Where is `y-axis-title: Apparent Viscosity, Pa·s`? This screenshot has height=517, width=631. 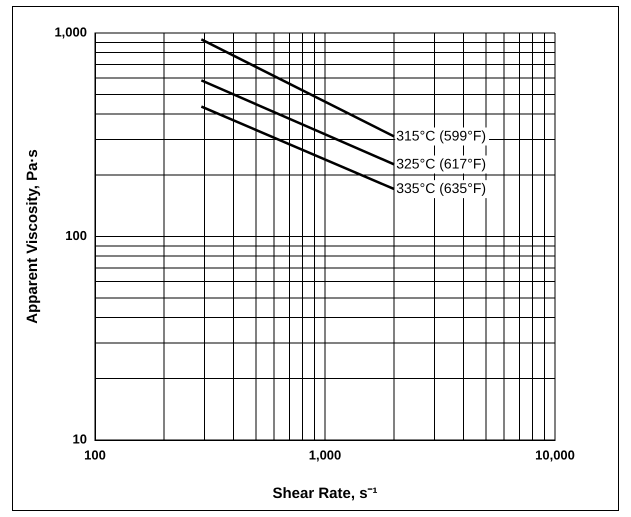 y-axis-title: Apparent Viscosity, Pa·s is located at coordinates (33, 236).